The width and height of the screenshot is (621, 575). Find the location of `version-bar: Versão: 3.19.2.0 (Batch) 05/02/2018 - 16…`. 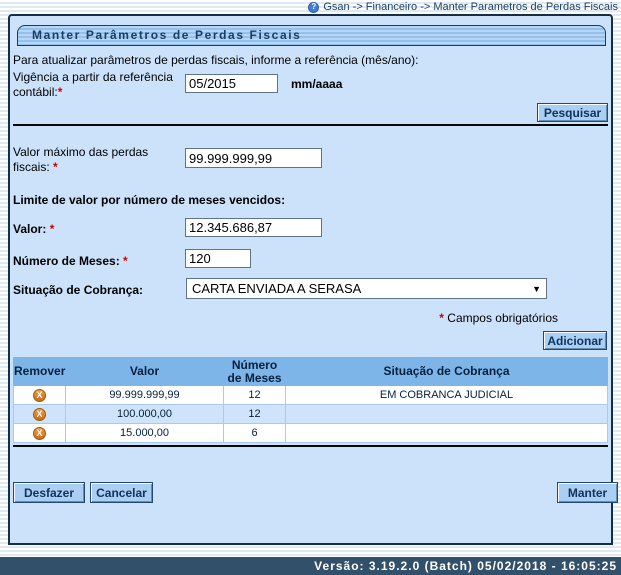

version-bar: Versão: 3.19.2.0 (Batch) 05/02/2018 - 16… is located at coordinates (310, 566).